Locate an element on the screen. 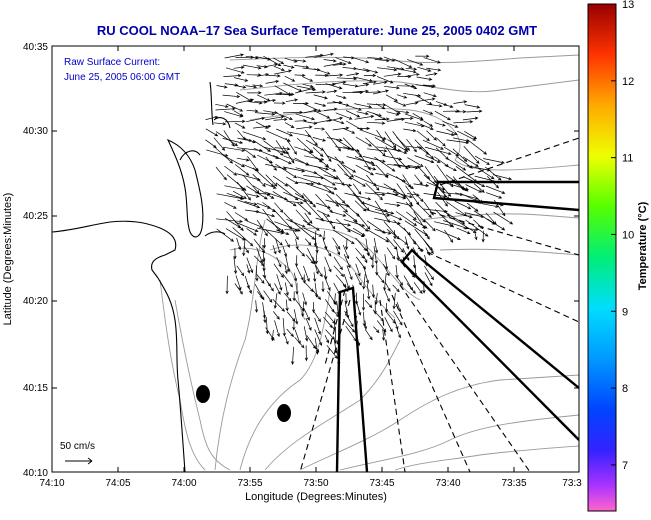 This screenshot has height=520, width=651. y-tick-label: 40:20 is located at coordinates (35, 301).